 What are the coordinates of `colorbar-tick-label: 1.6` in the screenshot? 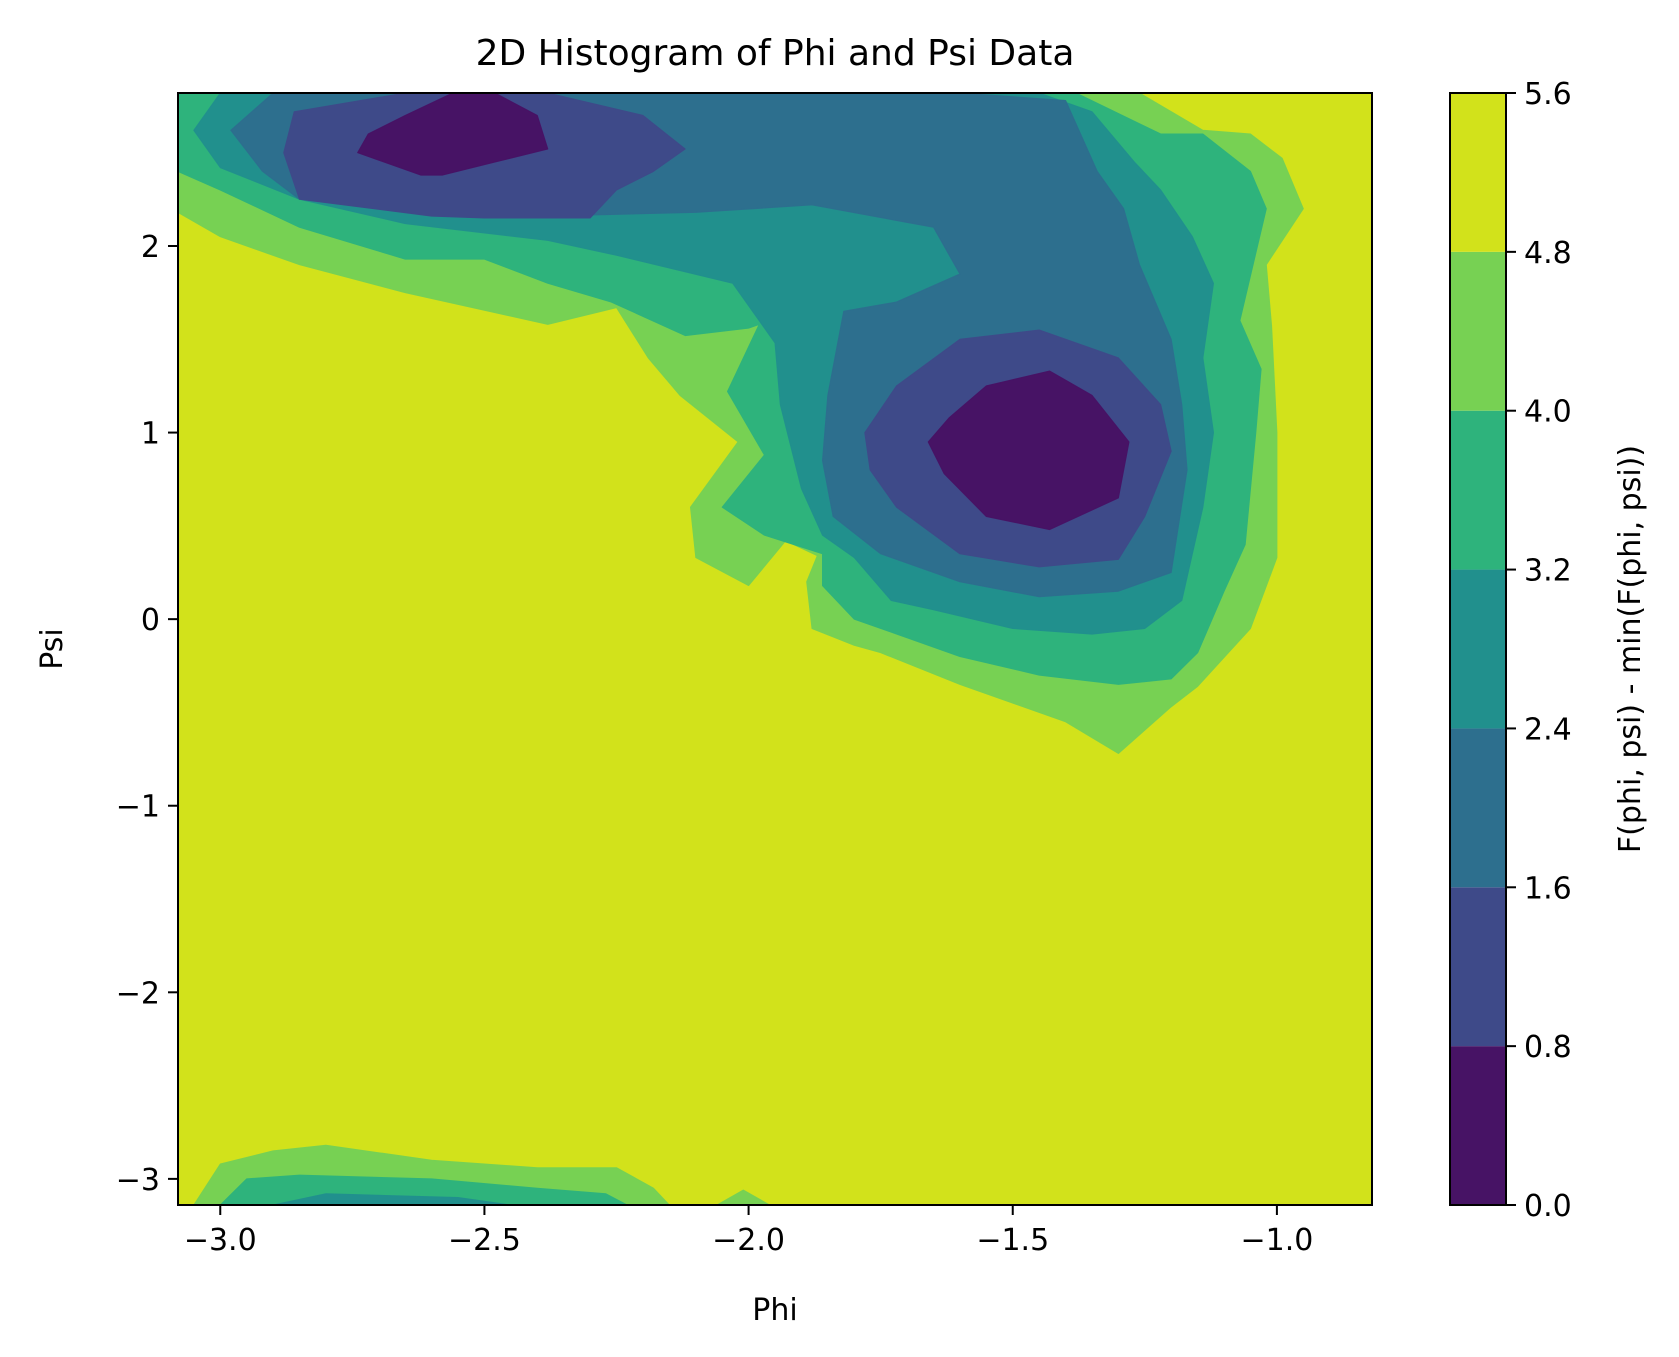 It's located at (1548, 888).